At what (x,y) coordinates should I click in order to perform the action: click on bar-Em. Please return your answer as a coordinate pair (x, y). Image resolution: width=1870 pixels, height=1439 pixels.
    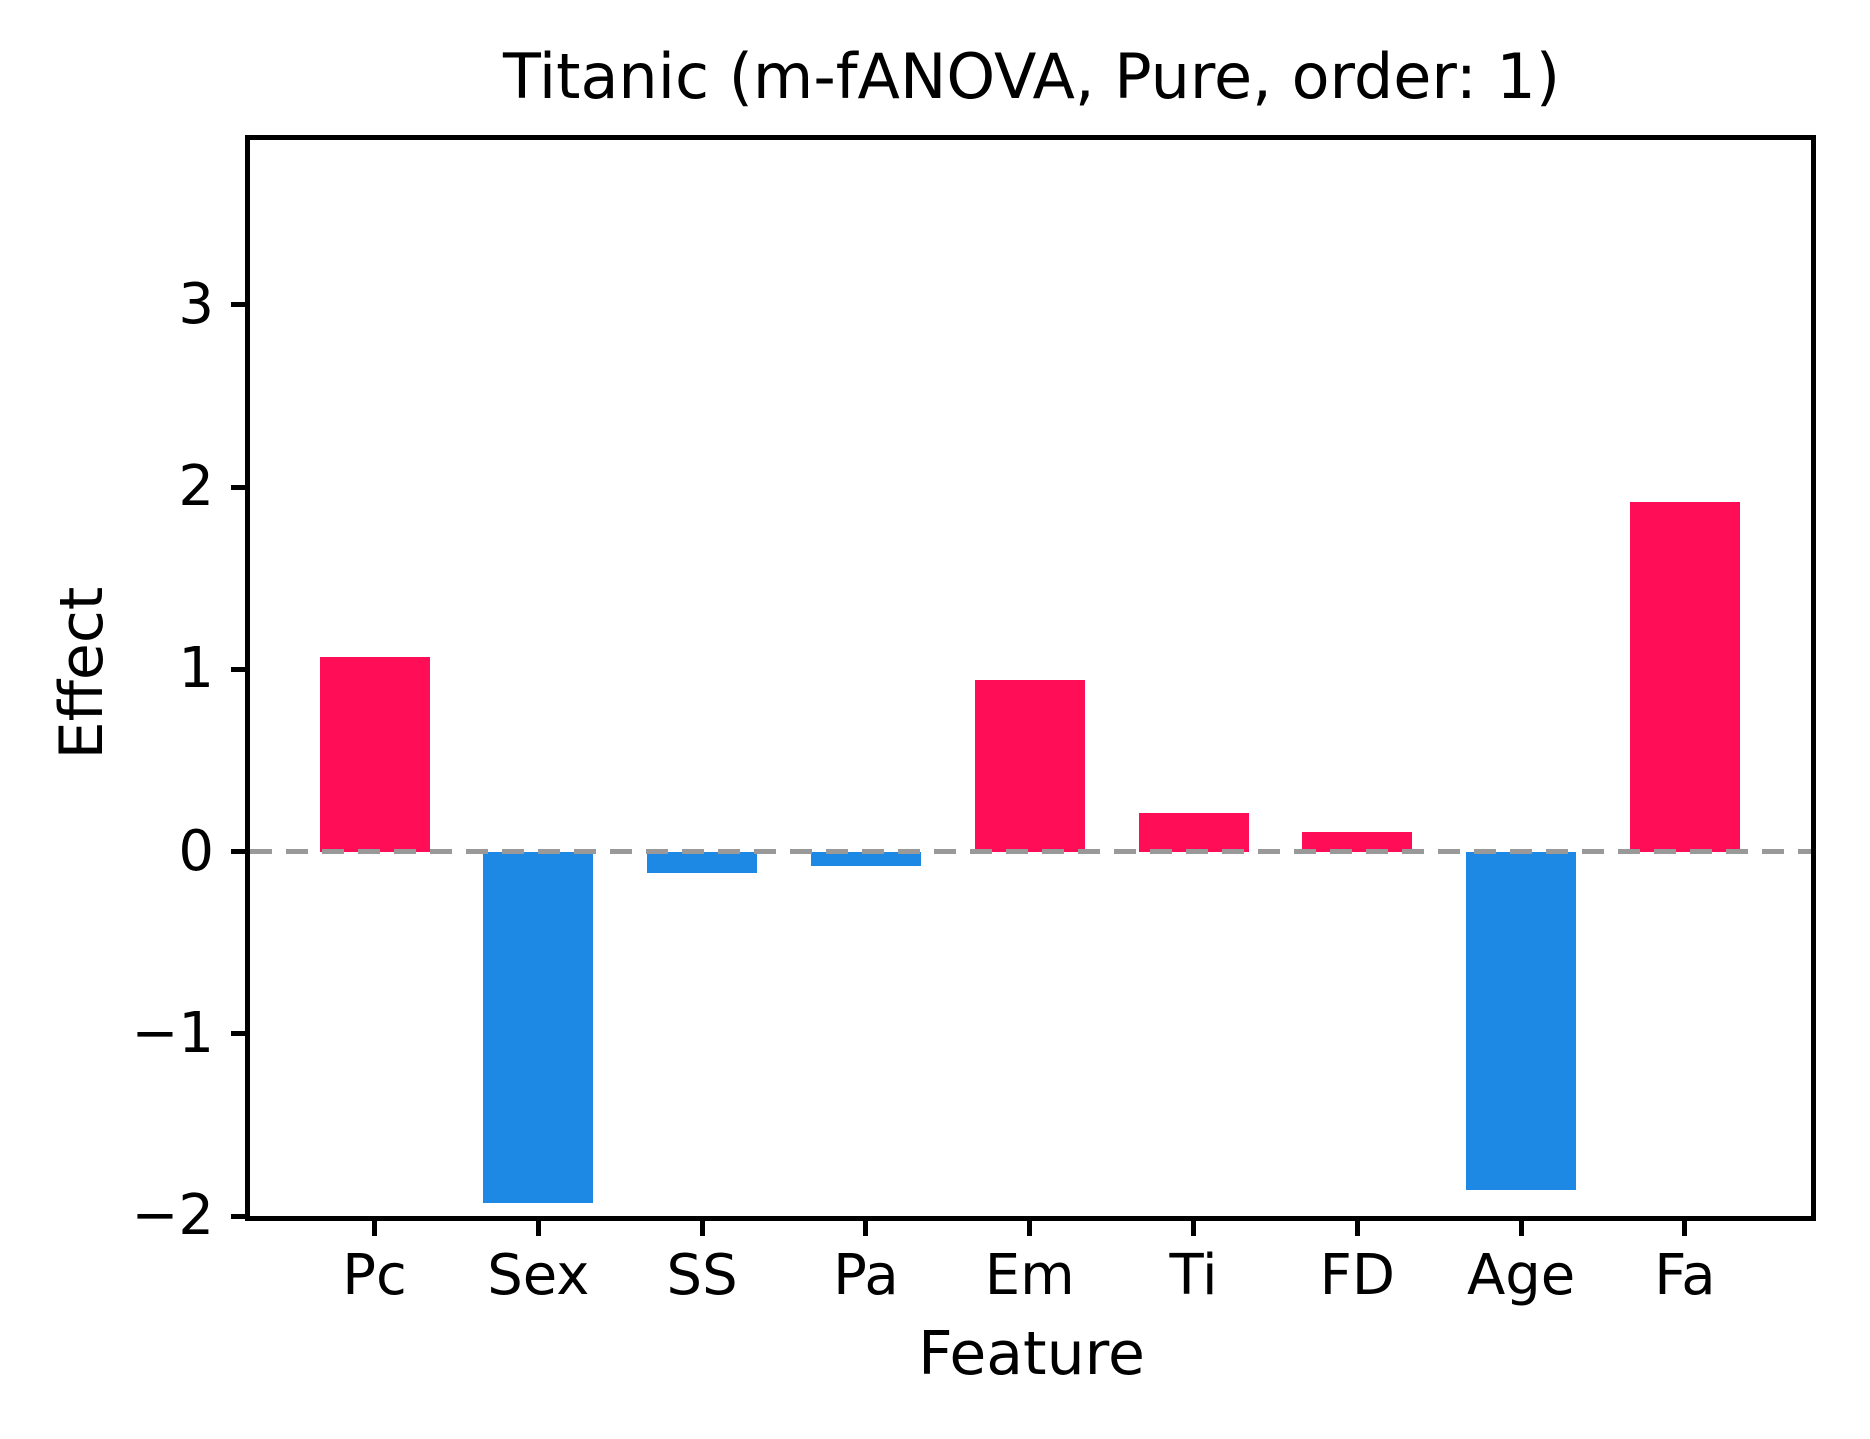
    Looking at the image, I should click on (1029, 766).